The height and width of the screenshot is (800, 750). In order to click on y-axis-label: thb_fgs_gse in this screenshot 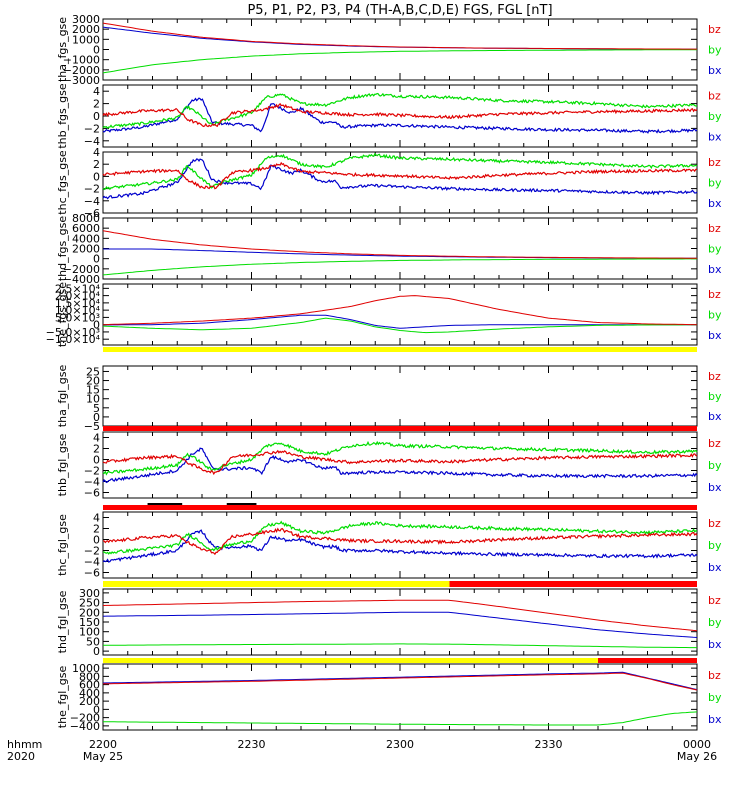, I will do `click(62, 116)`.